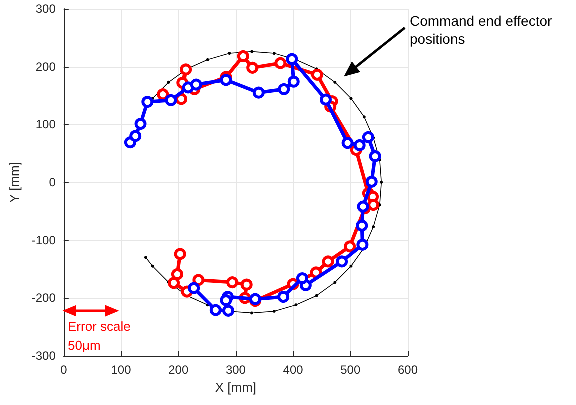 This screenshot has height=405, width=576. Describe the element at coordinates (44, 356) in the screenshot. I see `y-tick-label: -300` at that location.